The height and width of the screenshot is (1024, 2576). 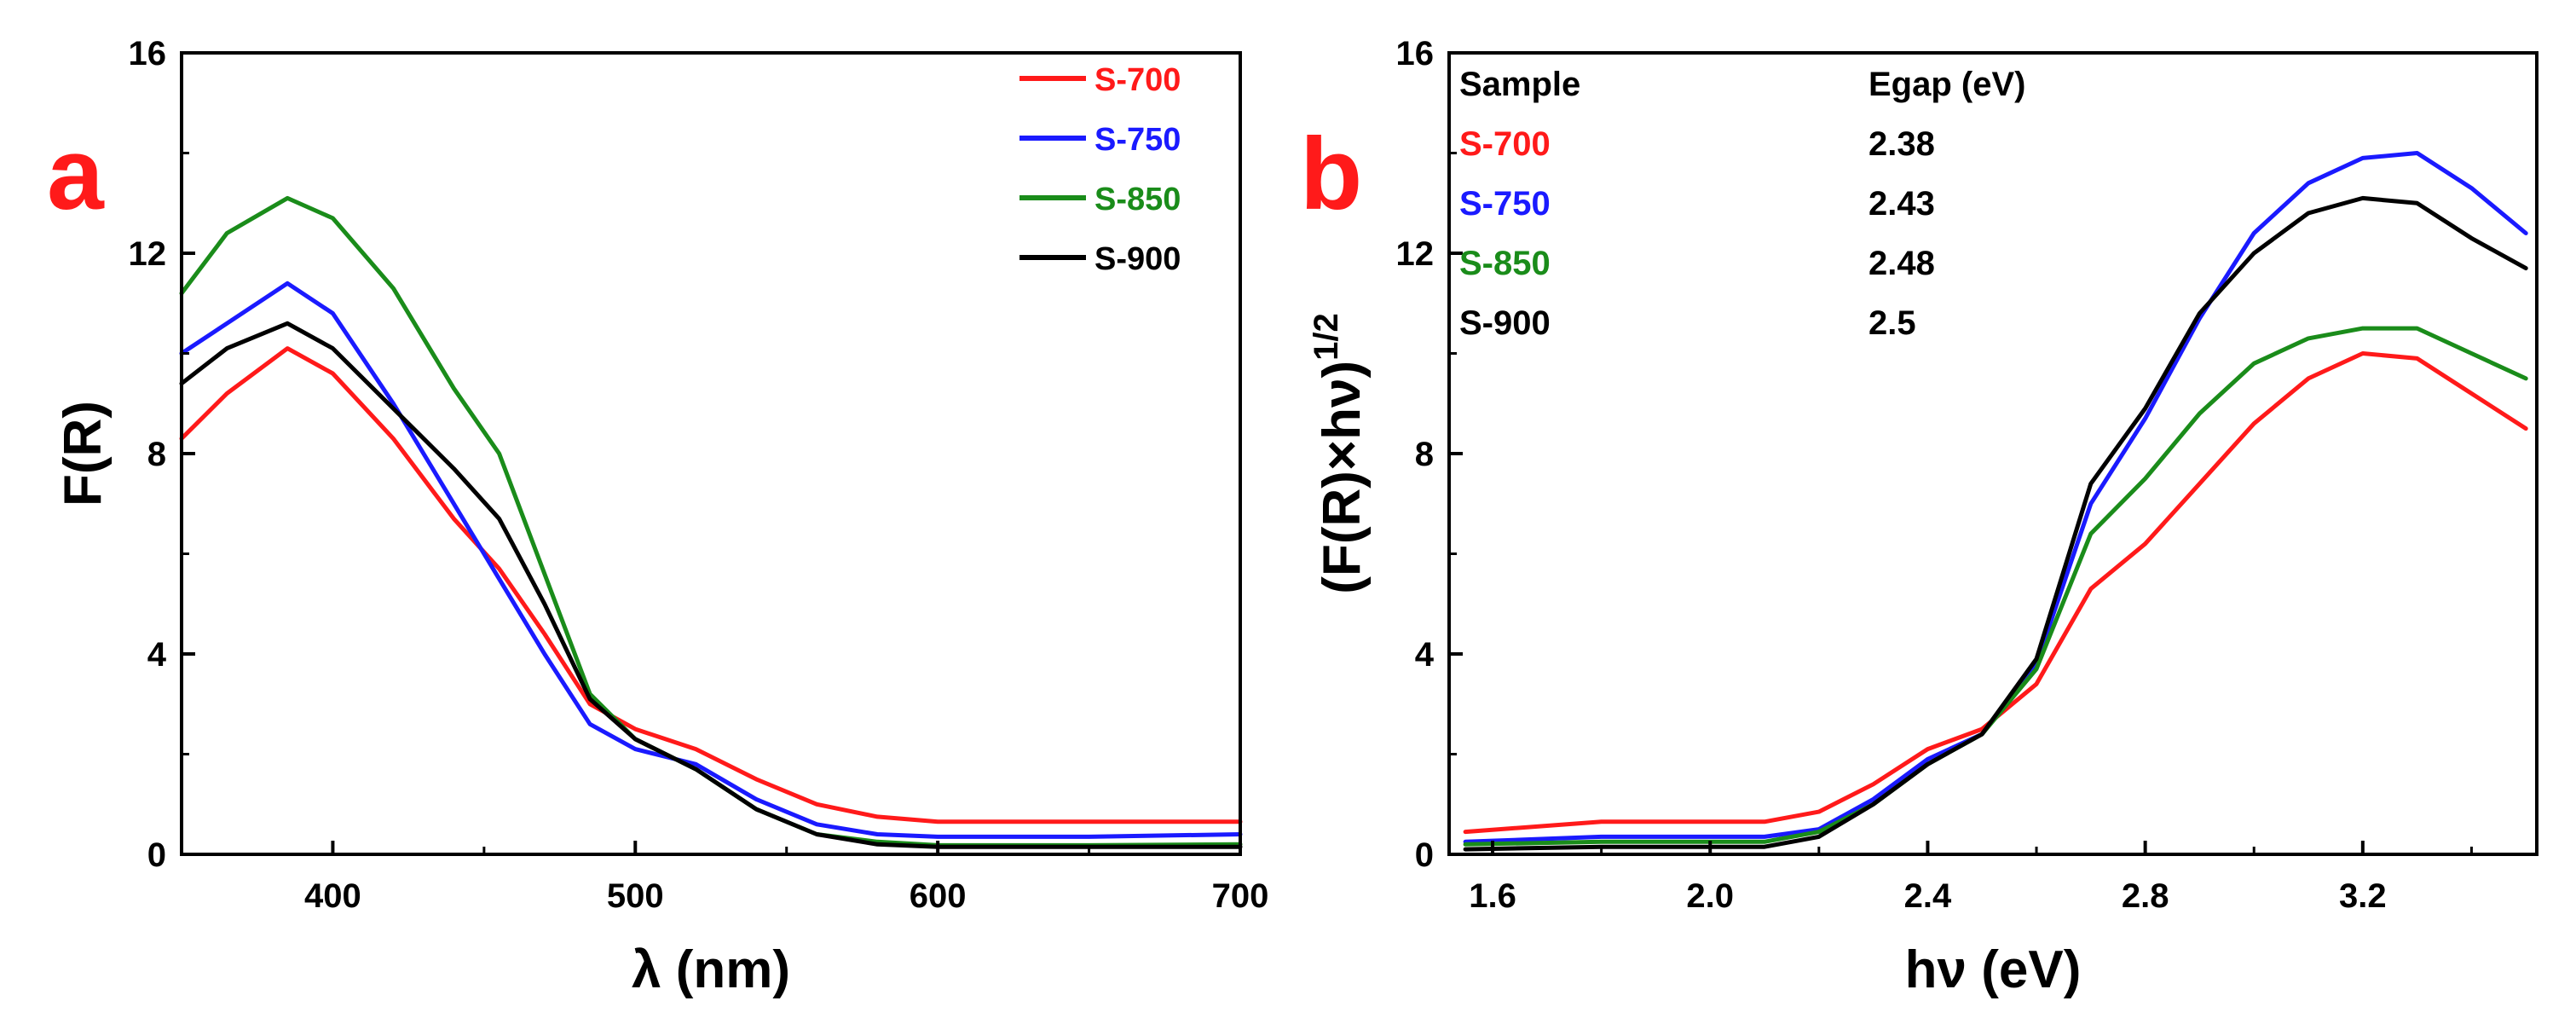 I want to click on y-tick-label-b-12: 12, so click(x=1415, y=254).